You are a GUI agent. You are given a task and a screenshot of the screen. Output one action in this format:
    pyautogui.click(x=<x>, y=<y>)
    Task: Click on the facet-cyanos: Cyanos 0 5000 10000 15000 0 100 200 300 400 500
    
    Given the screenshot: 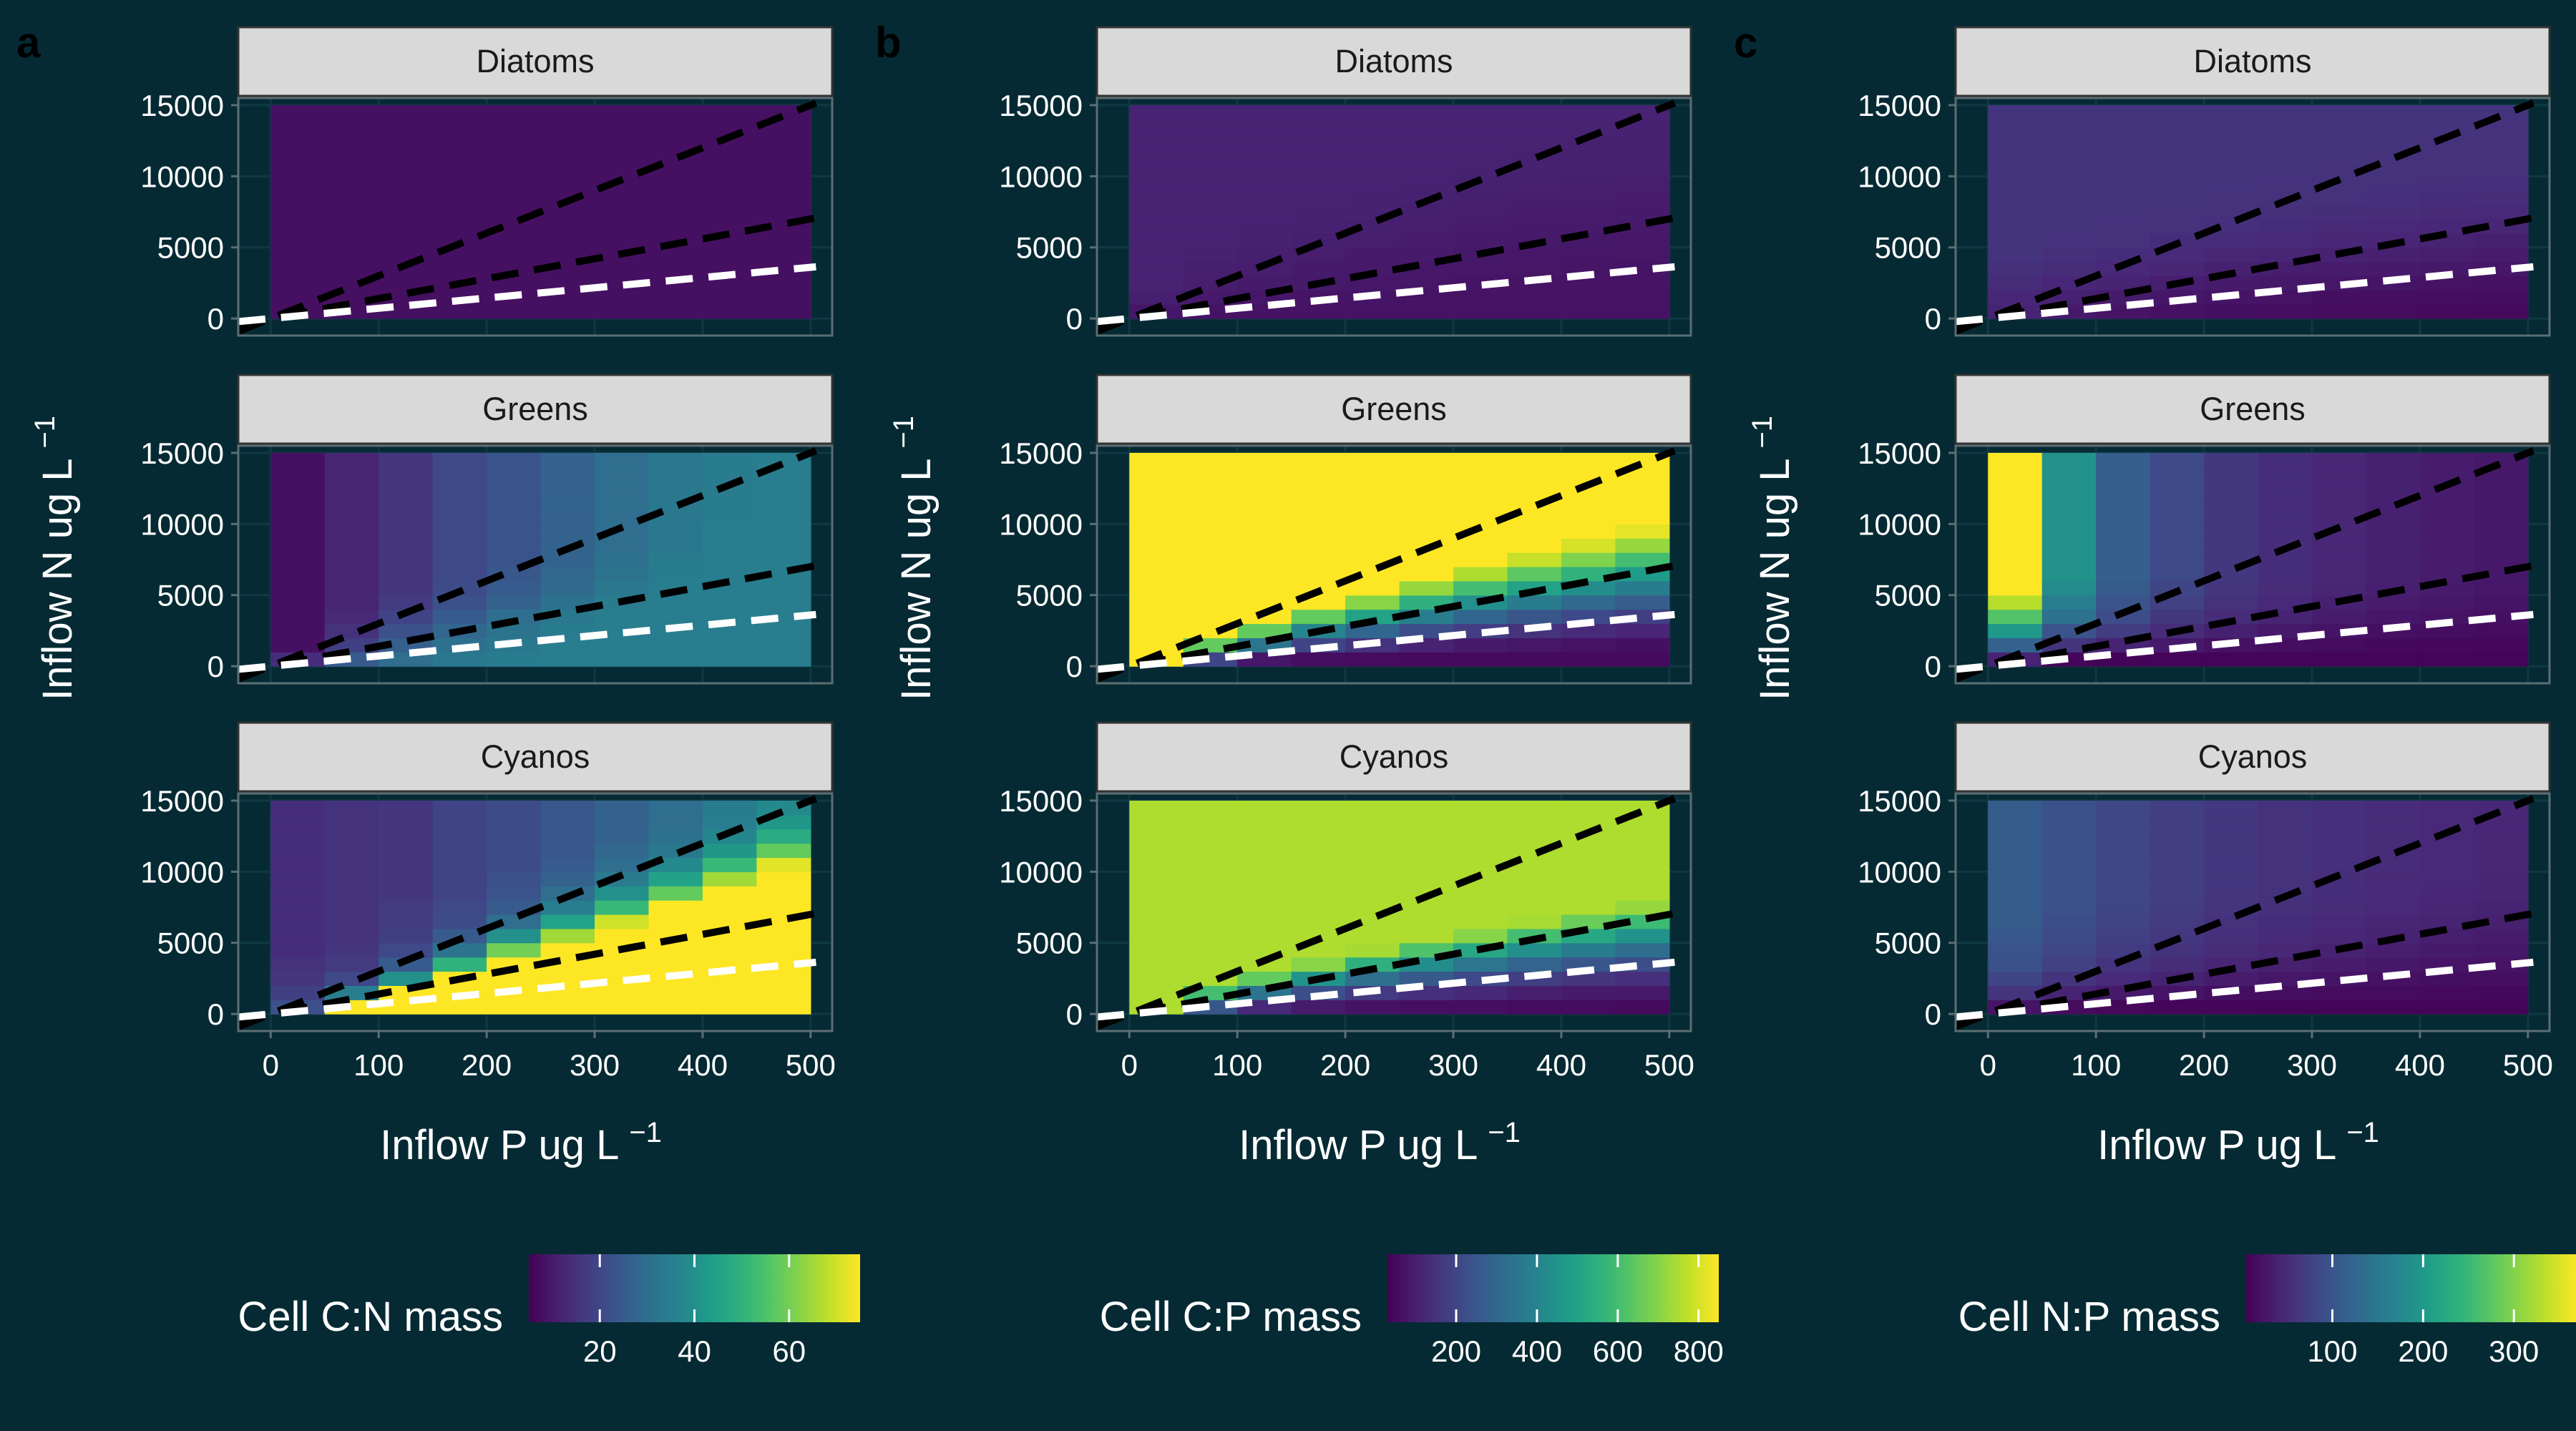 What is the action you would take?
    pyautogui.click(x=2205, y=902)
    